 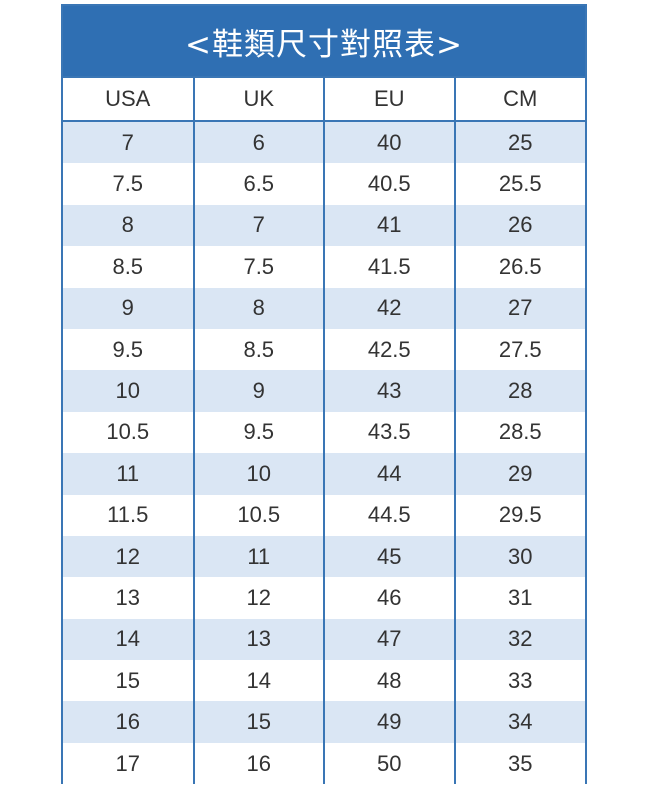 I want to click on cell-usa: 10, so click(x=128, y=391).